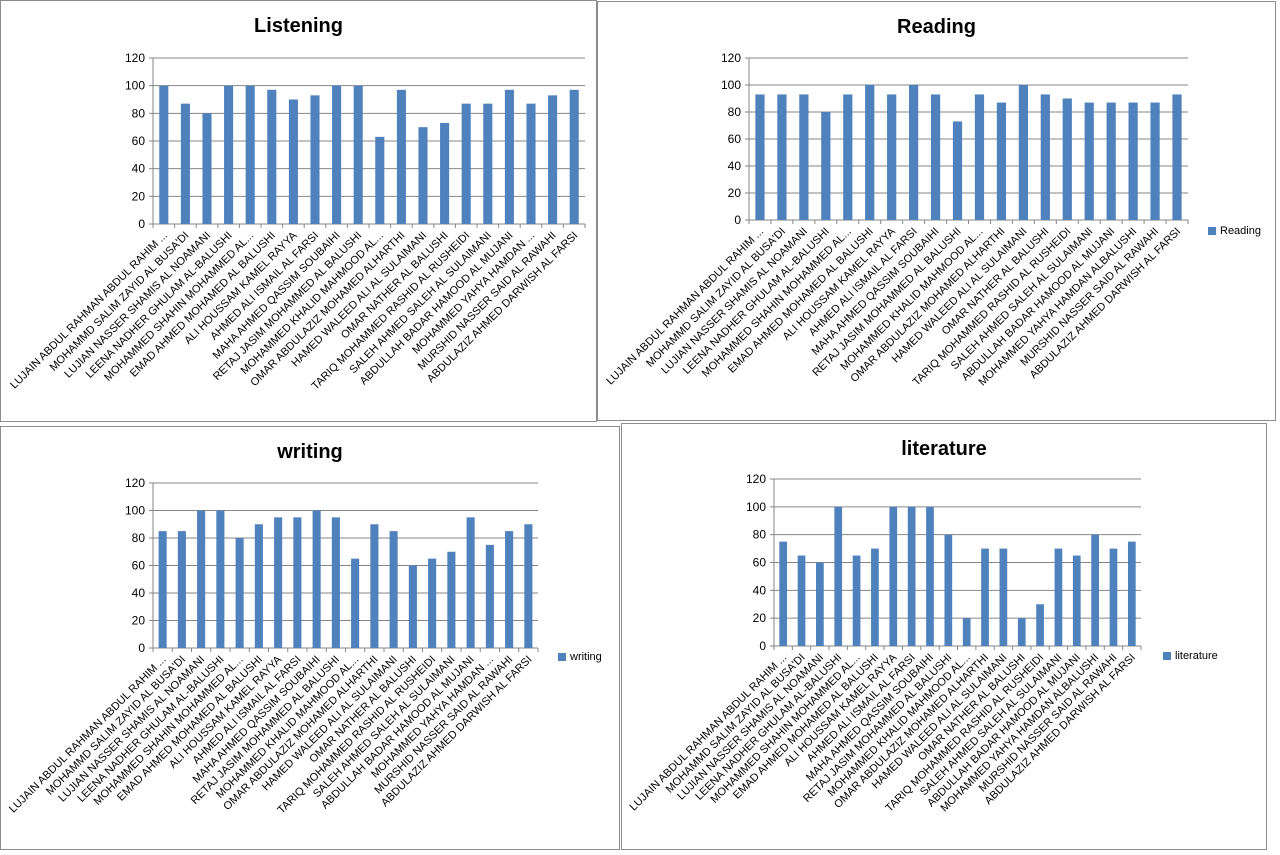  What do you see at coordinates (580, 657) in the screenshot?
I see `legend: writing` at bounding box center [580, 657].